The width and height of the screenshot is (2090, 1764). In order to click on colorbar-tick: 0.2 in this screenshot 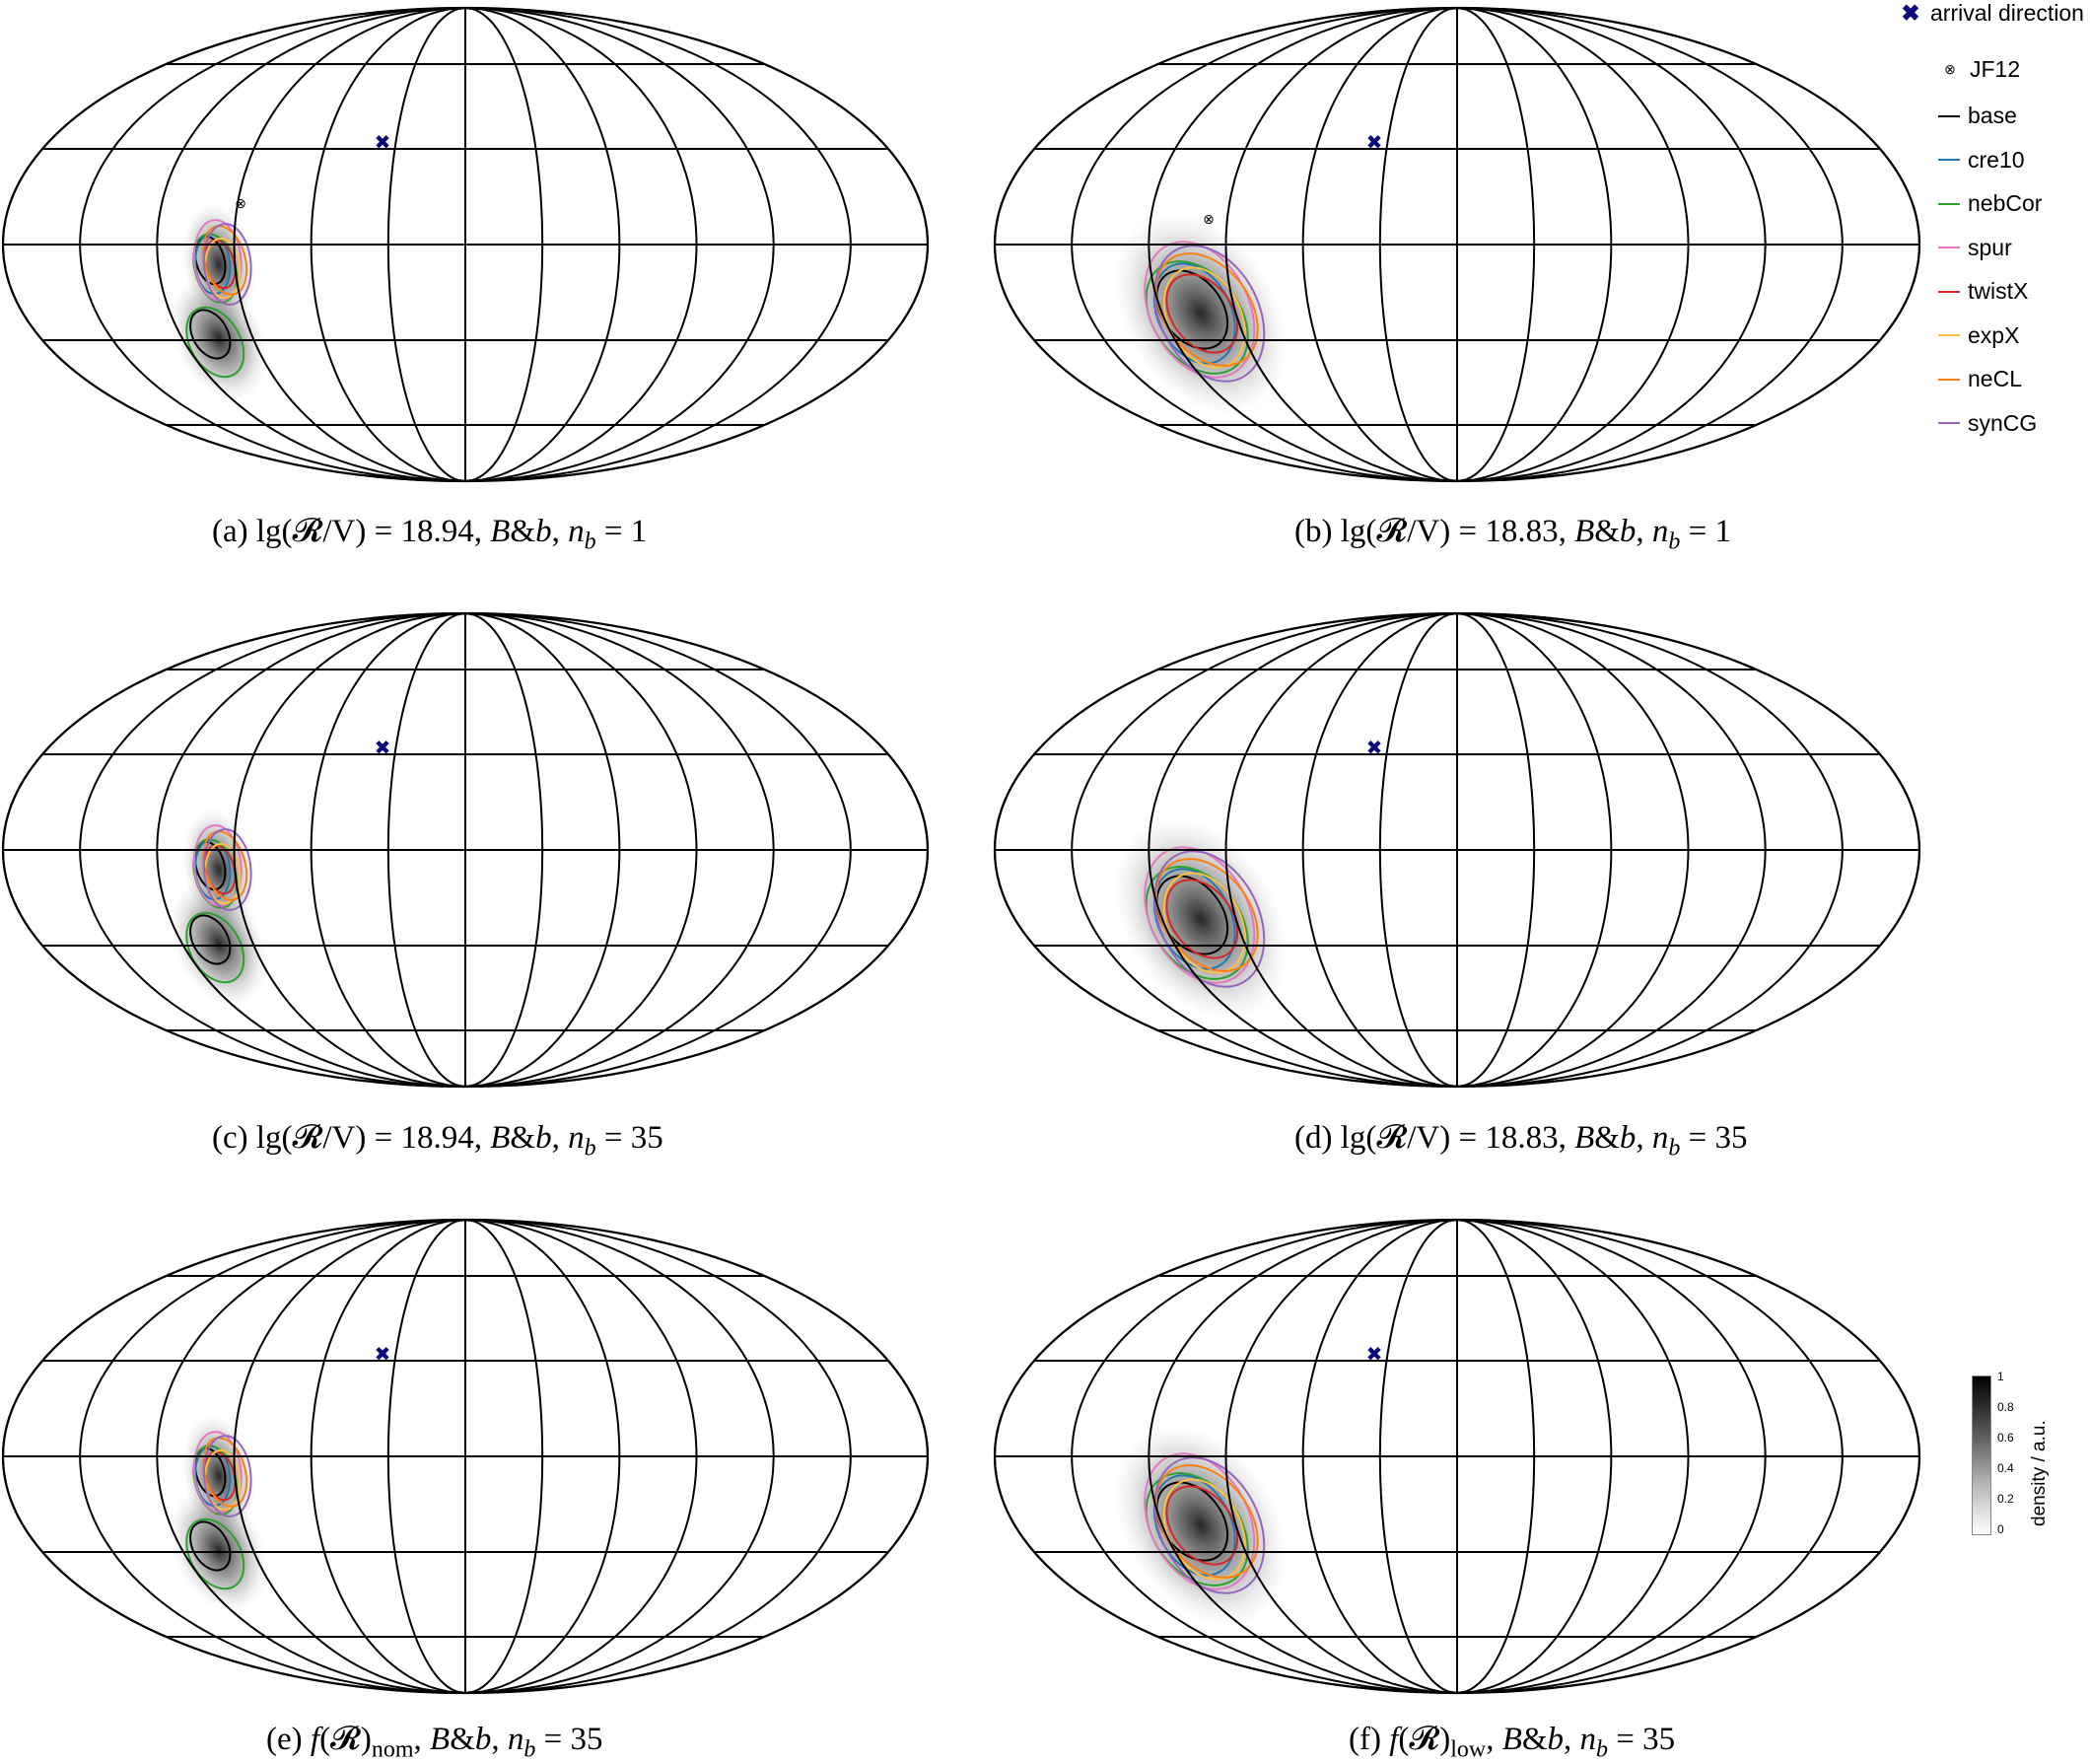, I will do `click(2005, 1499)`.